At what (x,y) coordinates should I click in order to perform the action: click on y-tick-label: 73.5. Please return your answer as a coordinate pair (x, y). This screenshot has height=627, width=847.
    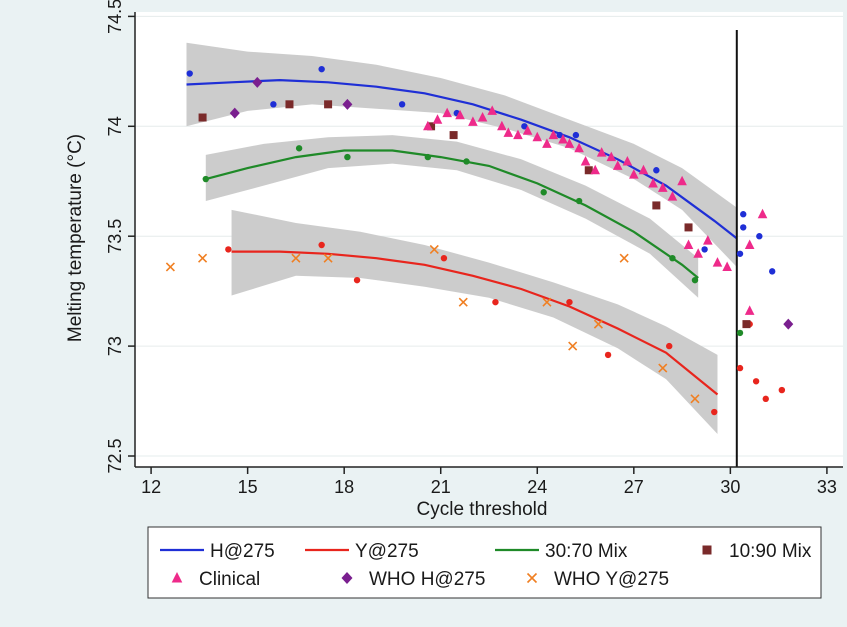
    Looking at the image, I should click on (115, 236).